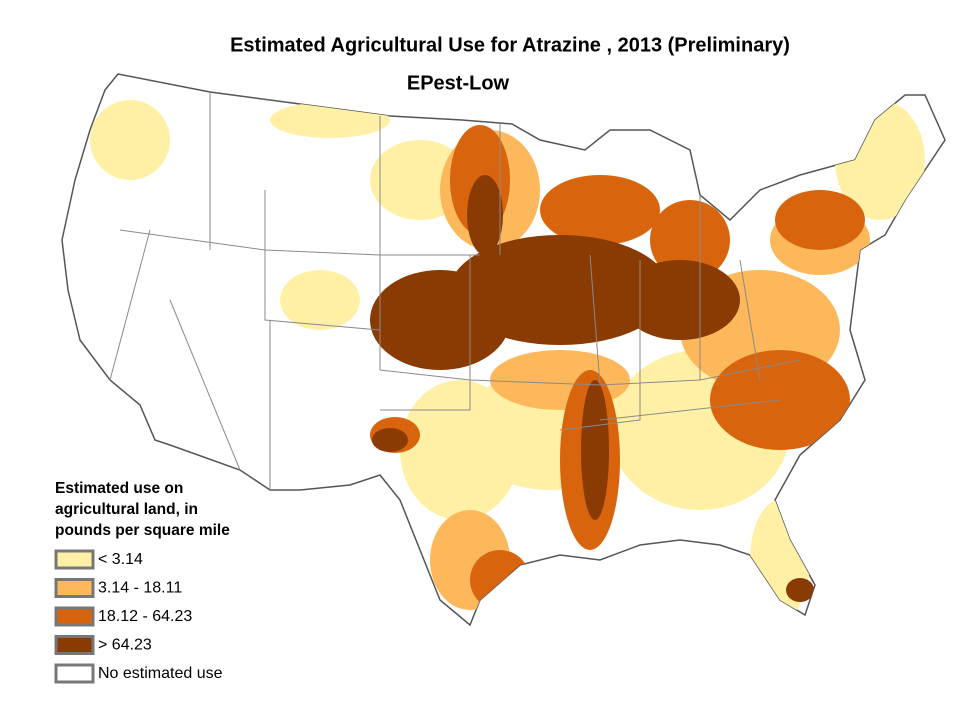 The width and height of the screenshot is (975, 719). What do you see at coordinates (458, 83) in the screenshot?
I see `map-subtitle: EPest-Low` at bounding box center [458, 83].